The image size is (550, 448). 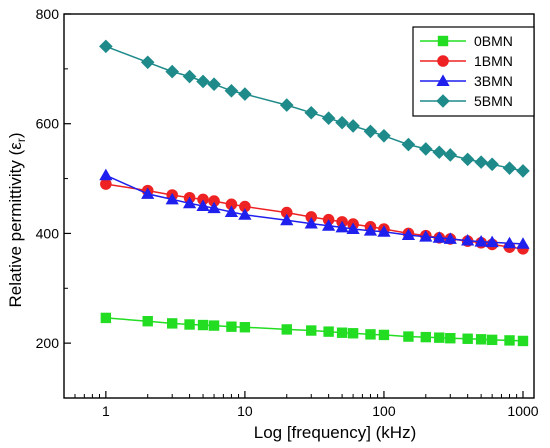 What do you see at coordinates (466, 81) in the screenshot?
I see `legend-item-3bmn: 3BMN` at bounding box center [466, 81].